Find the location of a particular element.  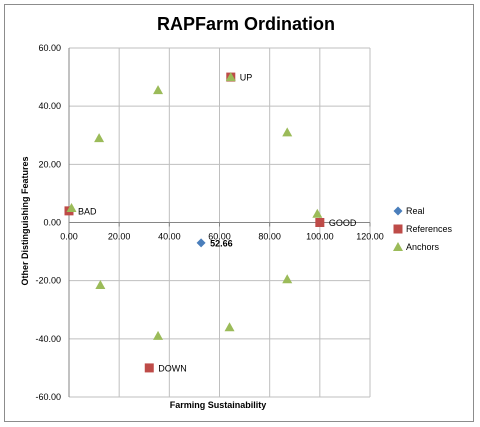

x-tick-label: 120.00 is located at coordinates (370, 237).